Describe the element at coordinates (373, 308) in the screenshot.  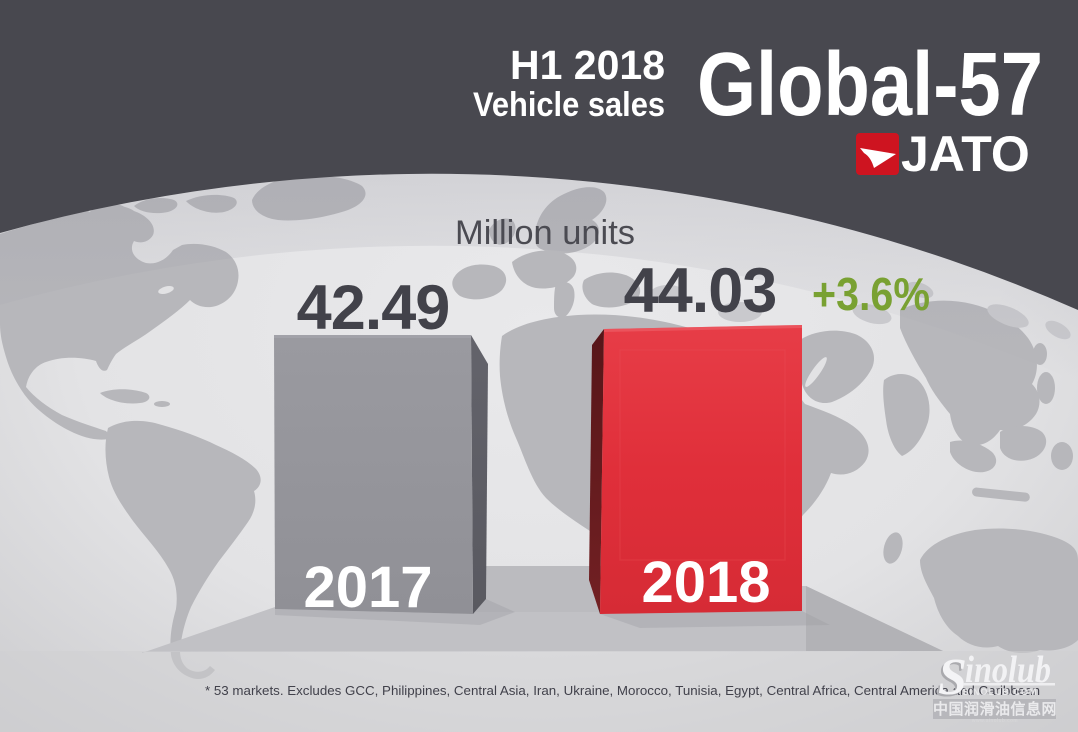
I see `svg-text: 42.49` at that location.